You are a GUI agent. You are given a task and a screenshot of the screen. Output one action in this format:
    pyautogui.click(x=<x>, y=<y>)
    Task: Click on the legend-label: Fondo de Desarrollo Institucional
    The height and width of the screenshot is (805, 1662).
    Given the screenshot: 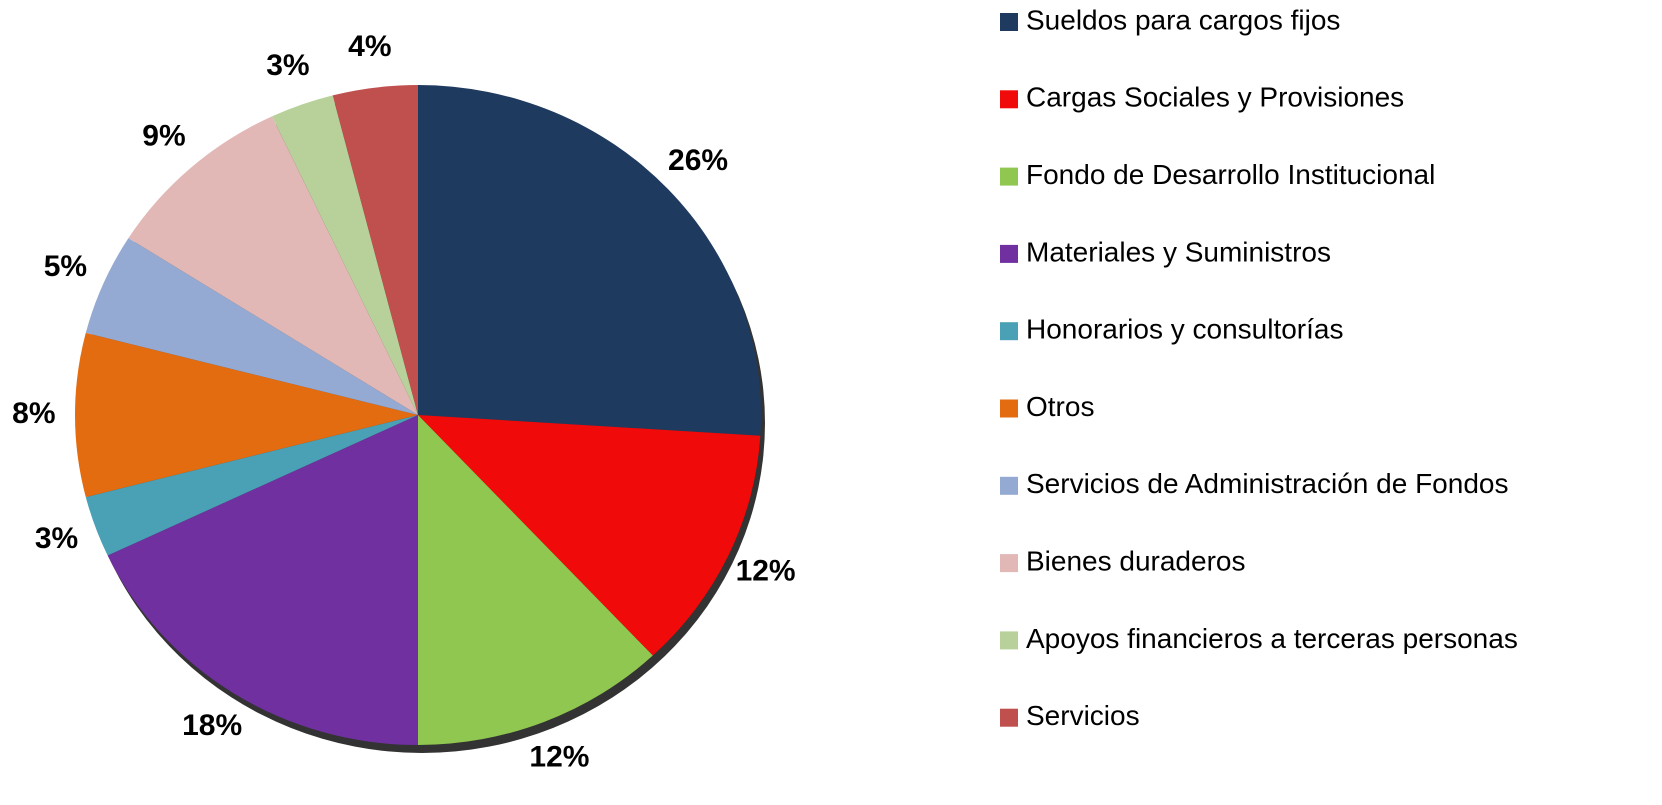 What is the action you would take?
    pyautogui.click(x=1230, y=174)
    